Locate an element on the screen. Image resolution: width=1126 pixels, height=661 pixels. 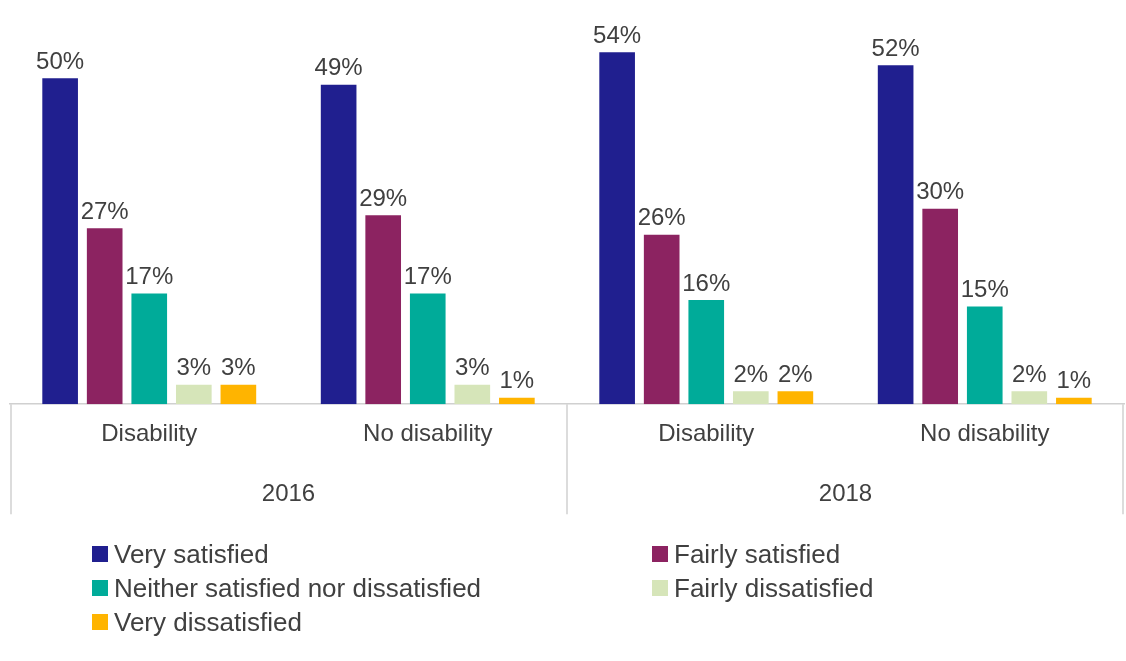
data-label: 54% is located at coordinates (617, 34).